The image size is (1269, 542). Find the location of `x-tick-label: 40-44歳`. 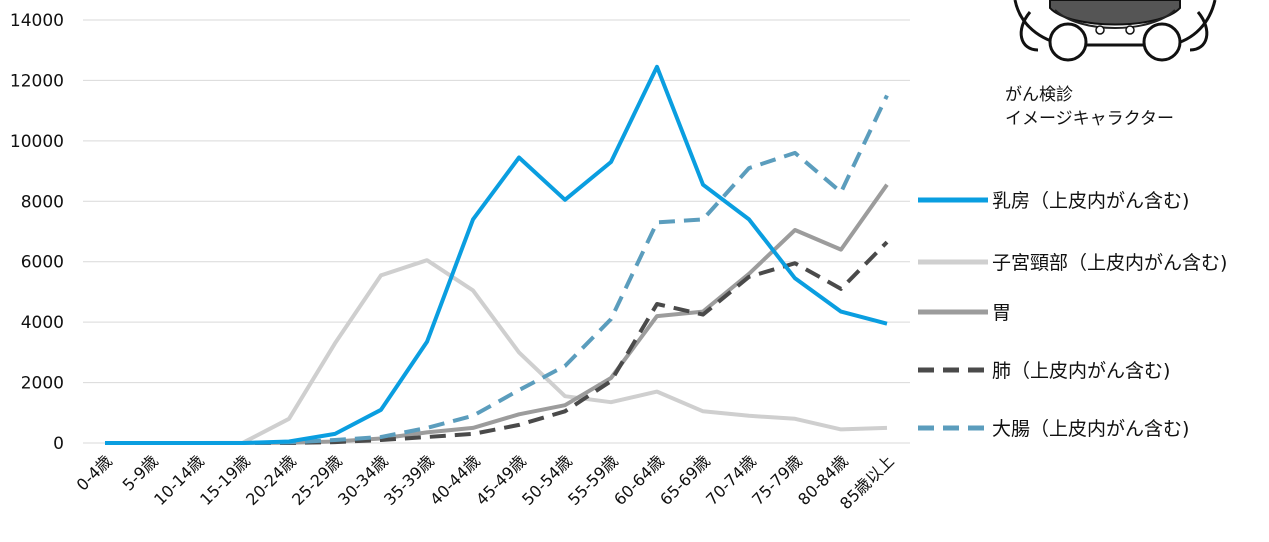

x-tick-label: 40-44歳 is located at coordinates (455, 480).